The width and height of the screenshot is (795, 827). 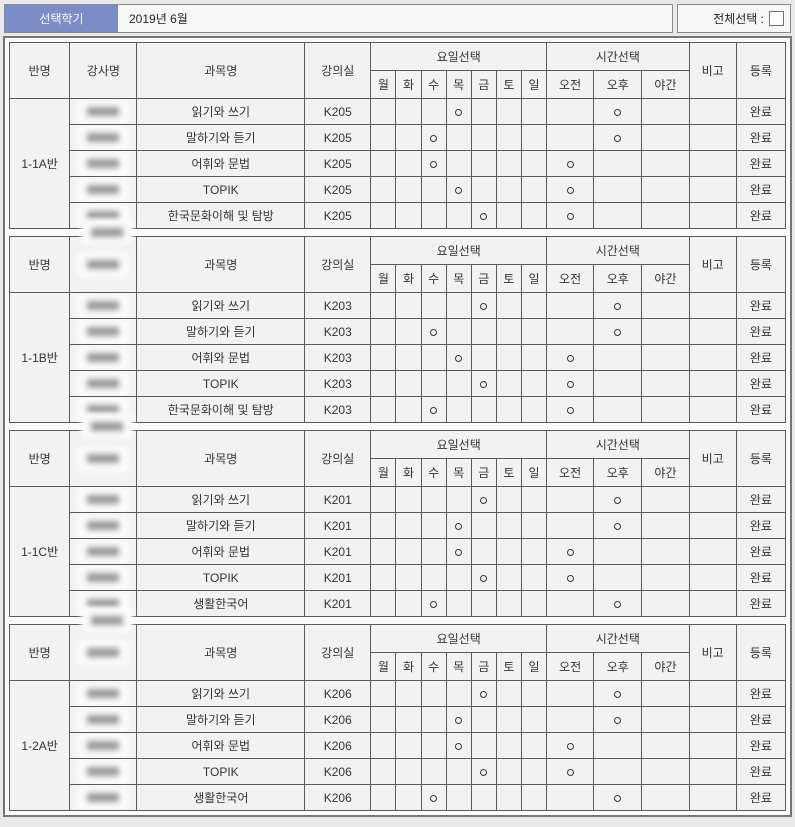 What do you see at coordinates (221, 693) in the screenshot?
I see `subject-cell: 읽기와 쓰기` at bounding box center [221, 693].